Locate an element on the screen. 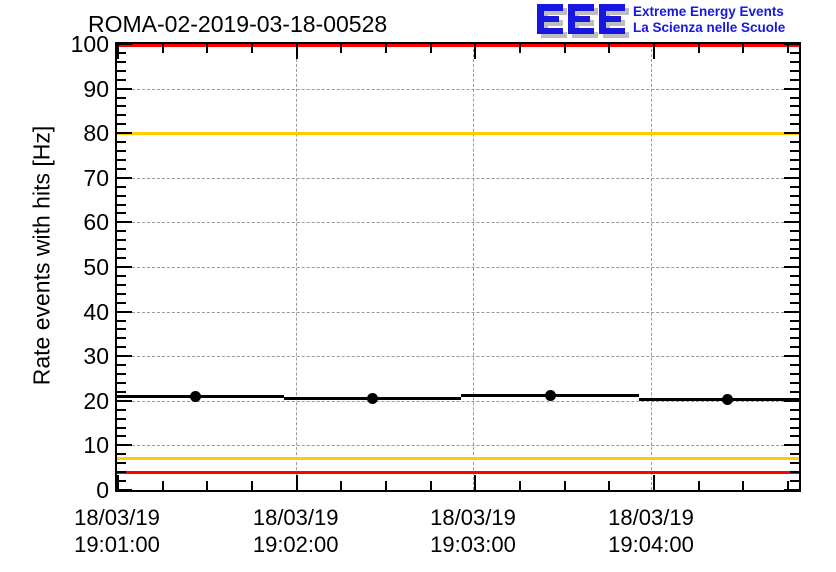  x-axis-tick-label-time: 19:02:00 is located at coordinates (295, 544).